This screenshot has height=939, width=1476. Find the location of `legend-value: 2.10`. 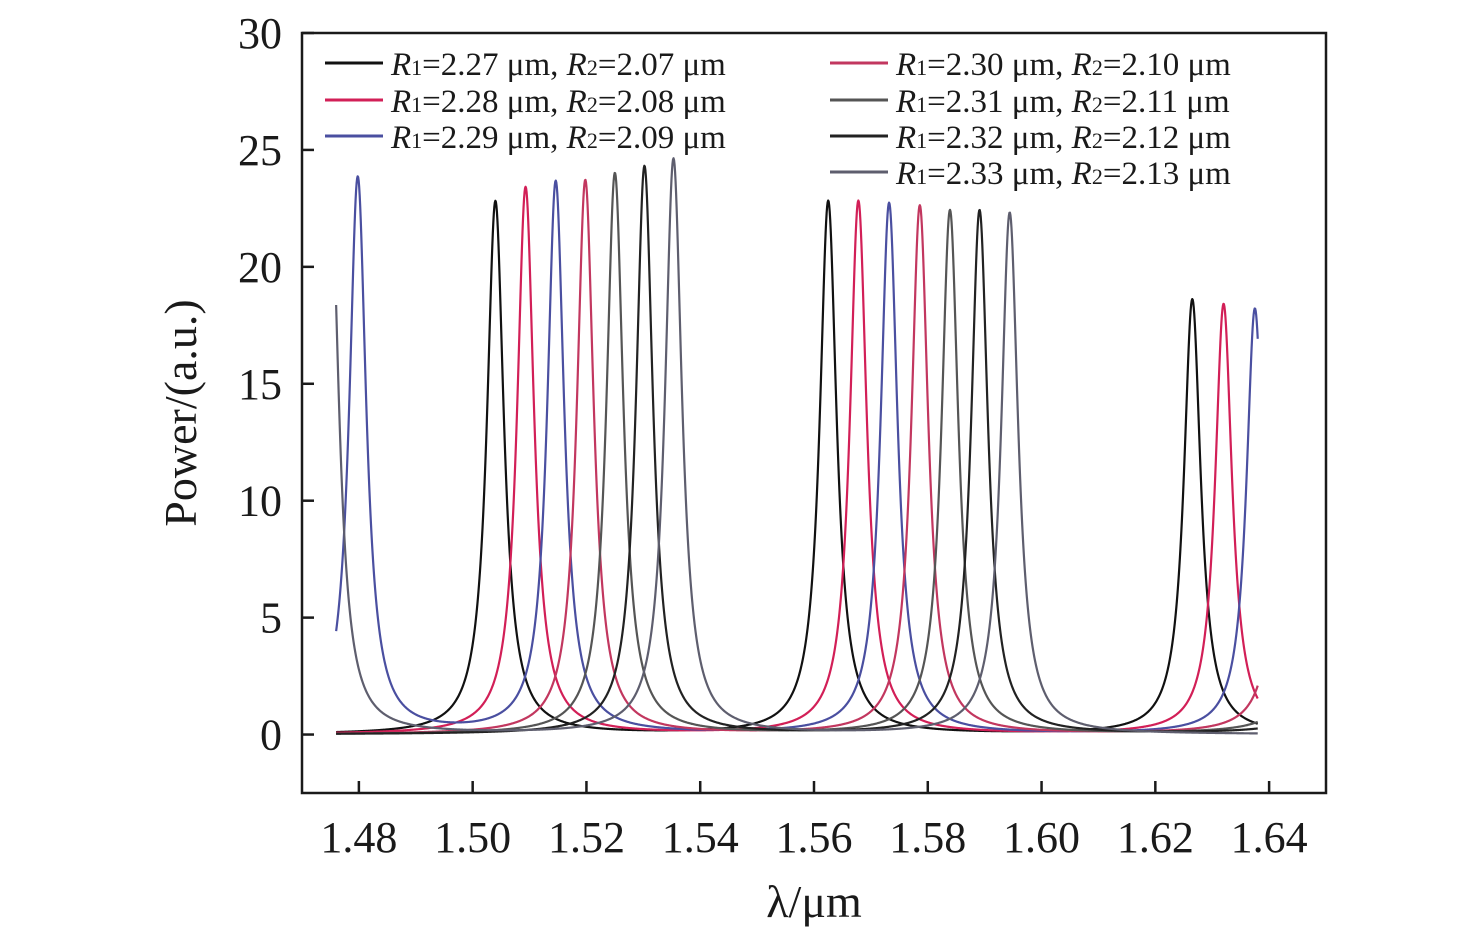

legend-value: 2.10 is located at coordinates (1150, 65).